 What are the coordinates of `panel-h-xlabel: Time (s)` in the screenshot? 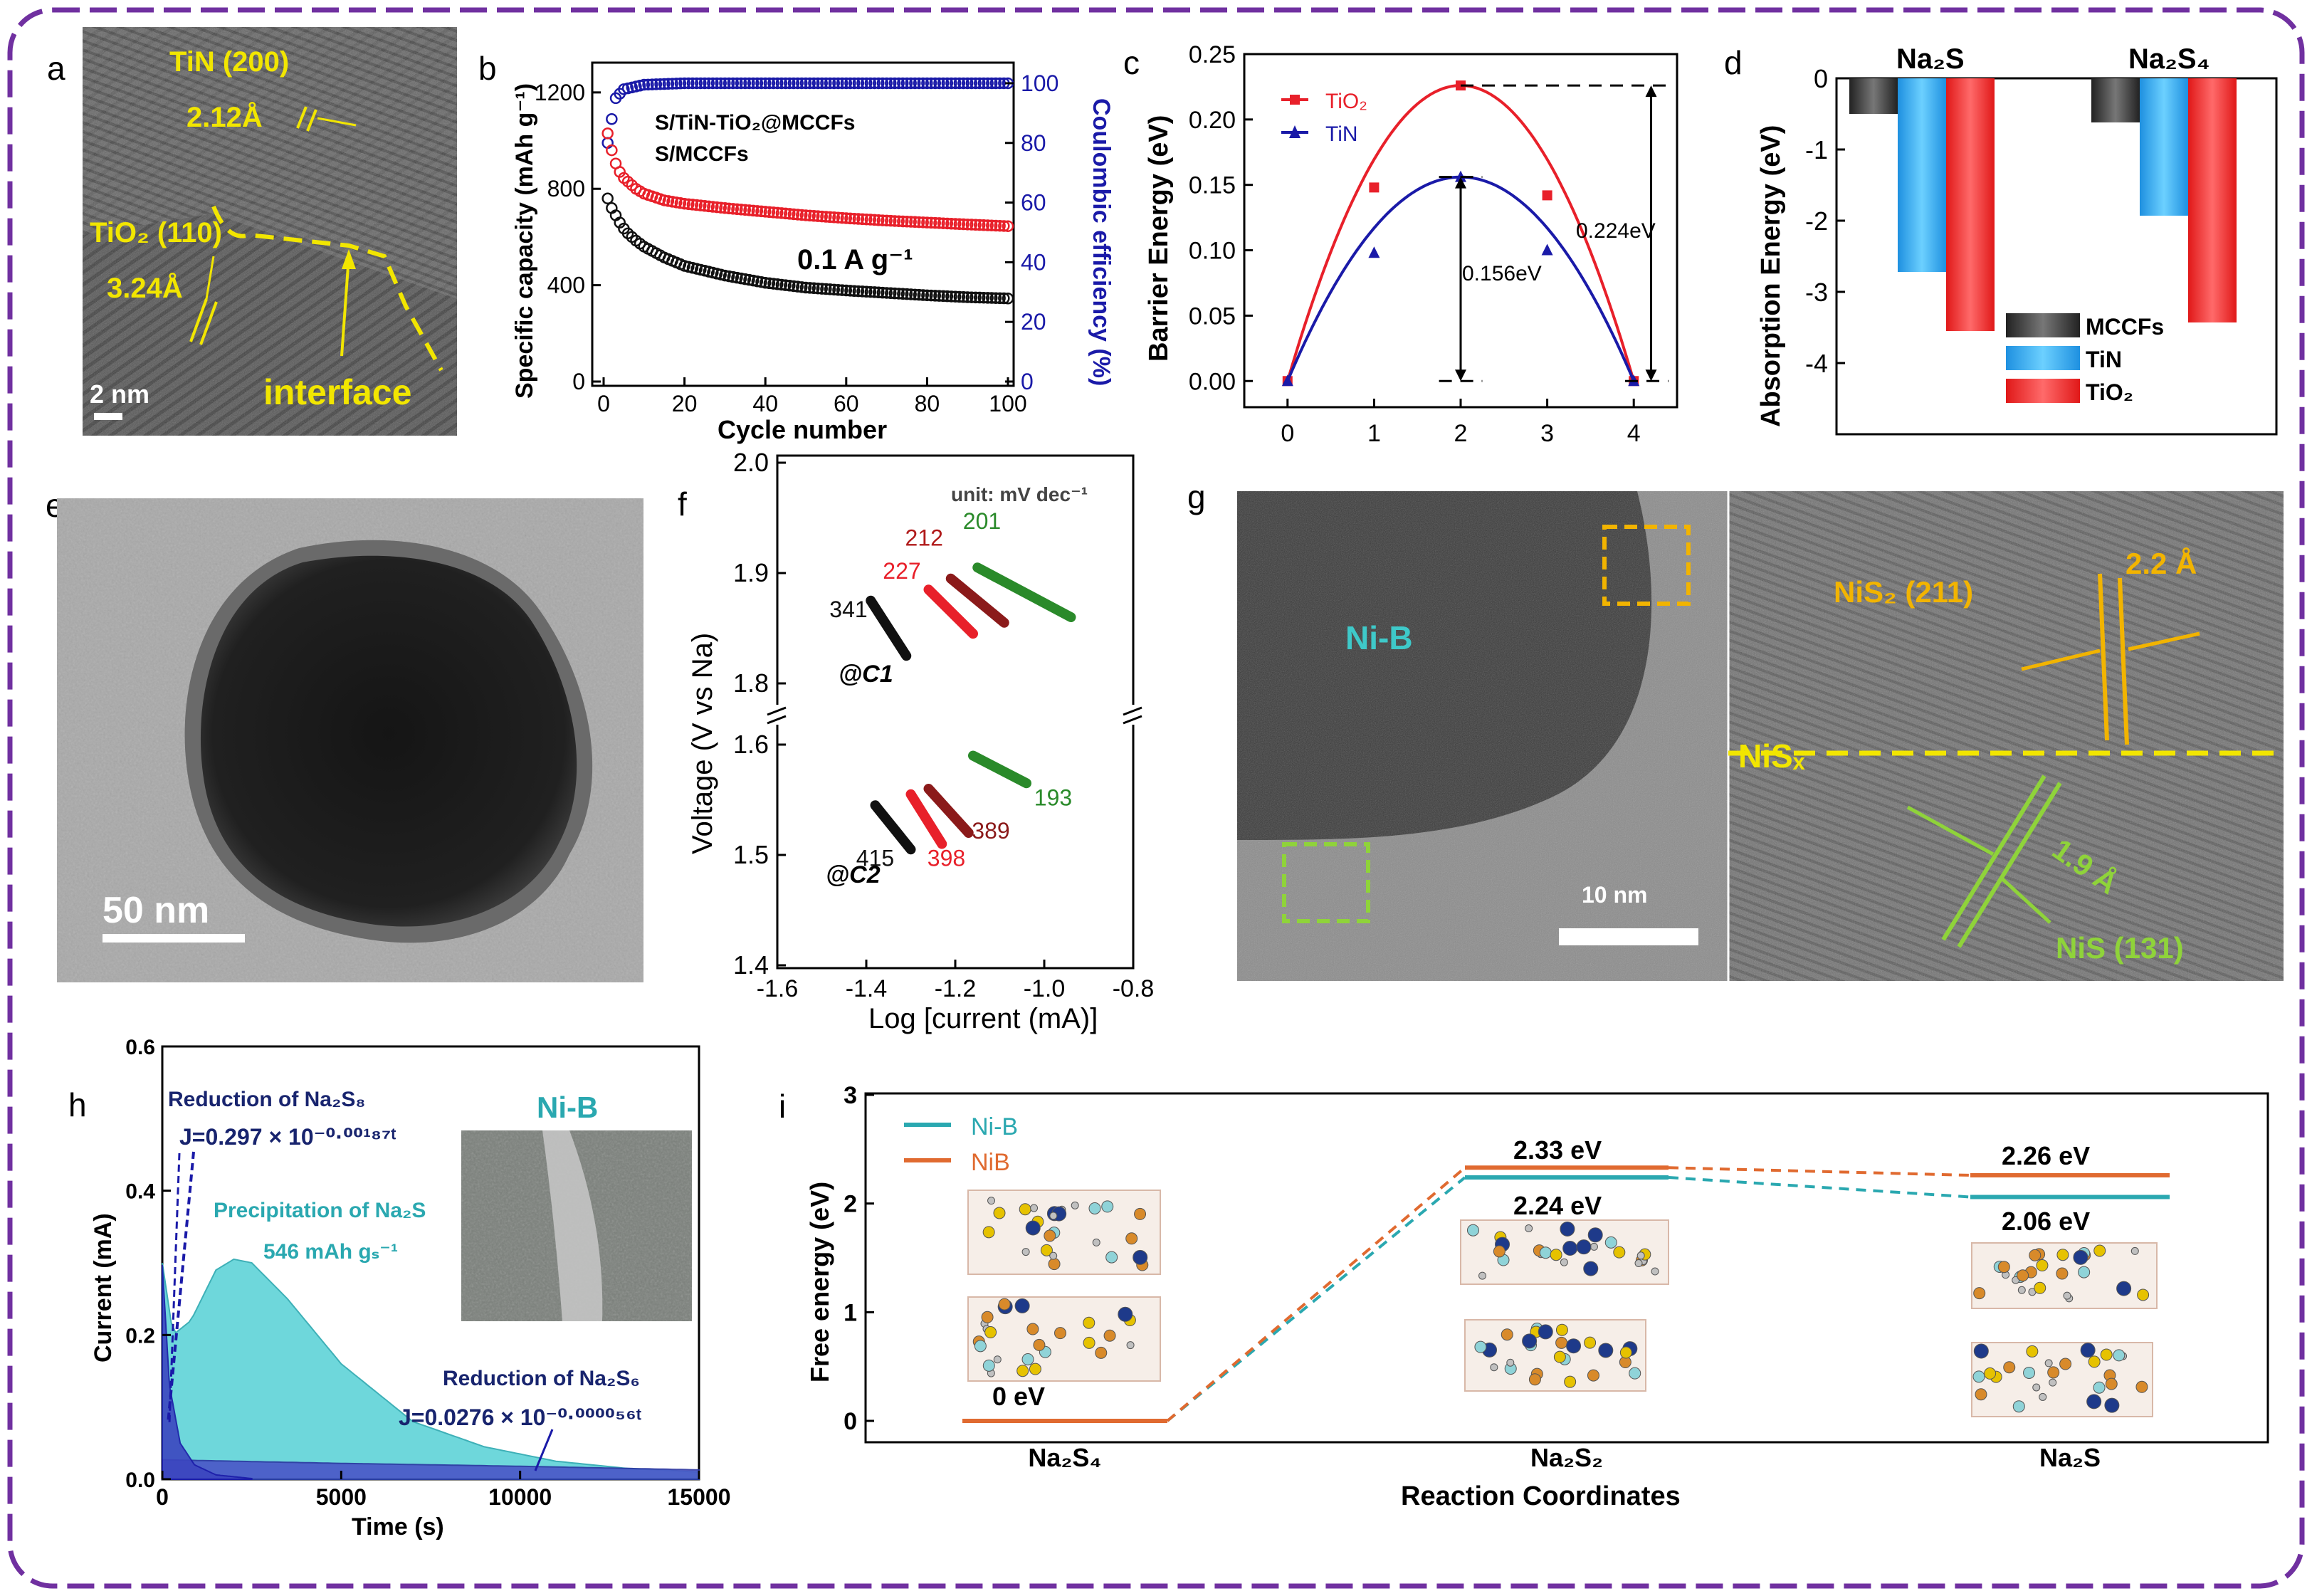 It's located at (398, 1526).